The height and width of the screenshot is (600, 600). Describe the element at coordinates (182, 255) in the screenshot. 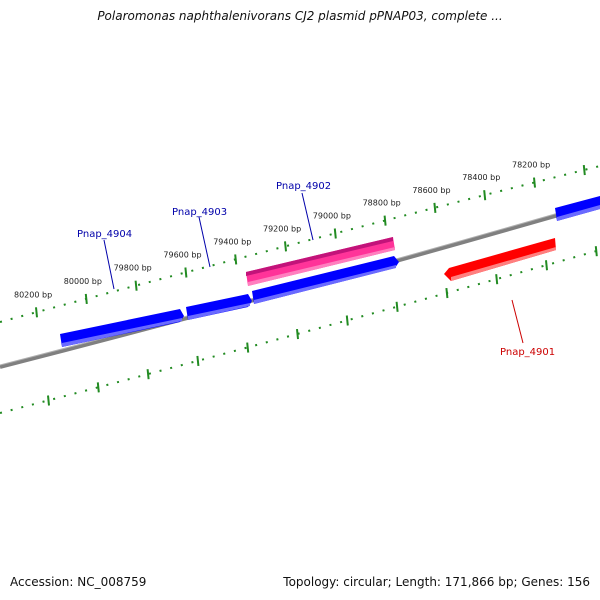

I see `ruler-label: 79600 bp` at that location.